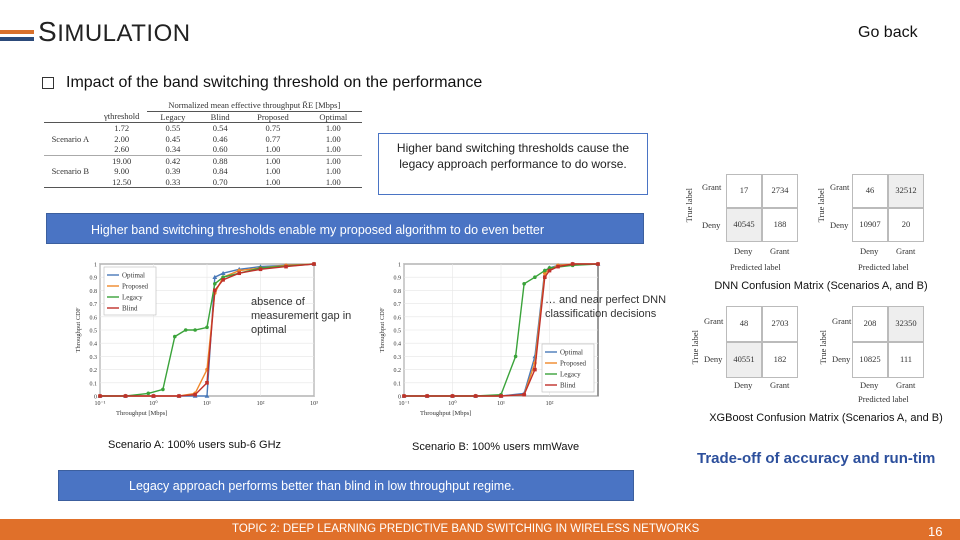  I want to click on x-tick-label: 10², so click(261, 404).